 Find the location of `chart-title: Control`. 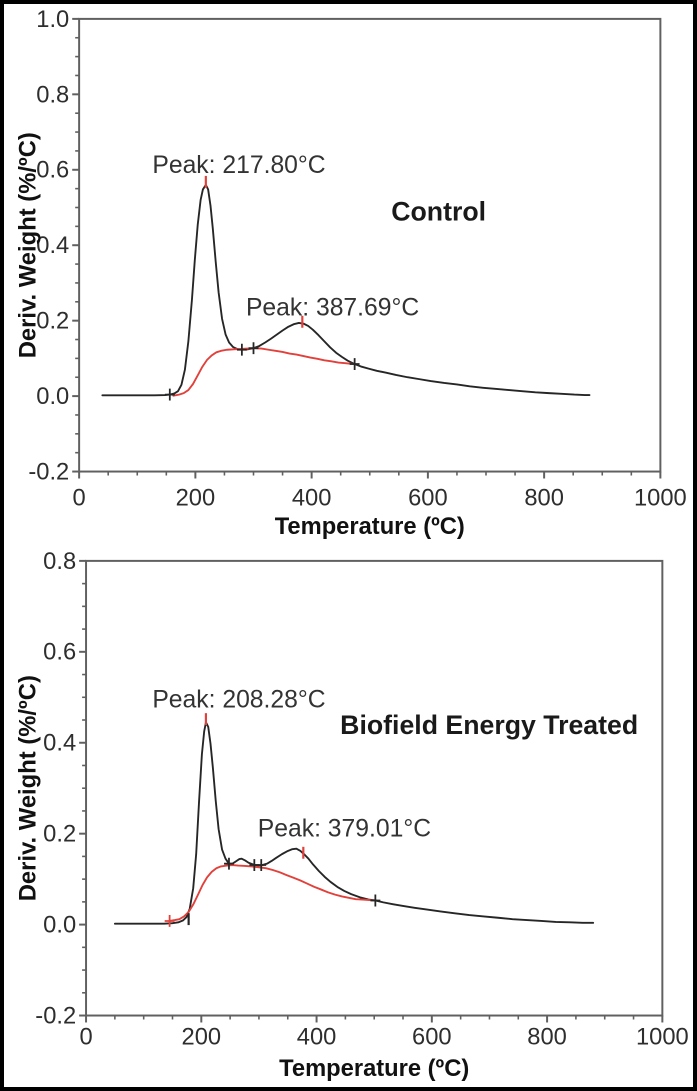

chart-title: Control is located at coordinates (438, 211).